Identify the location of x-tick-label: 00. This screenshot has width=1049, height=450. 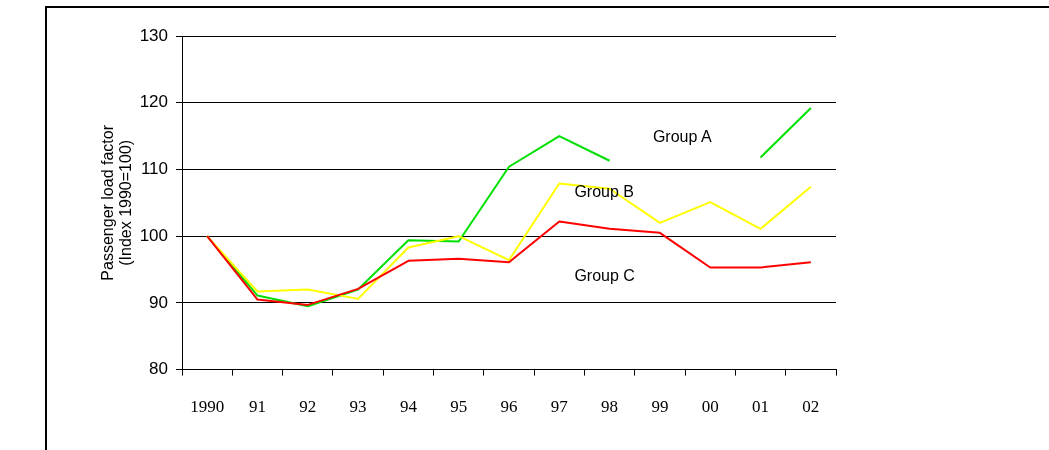
(710, 407).